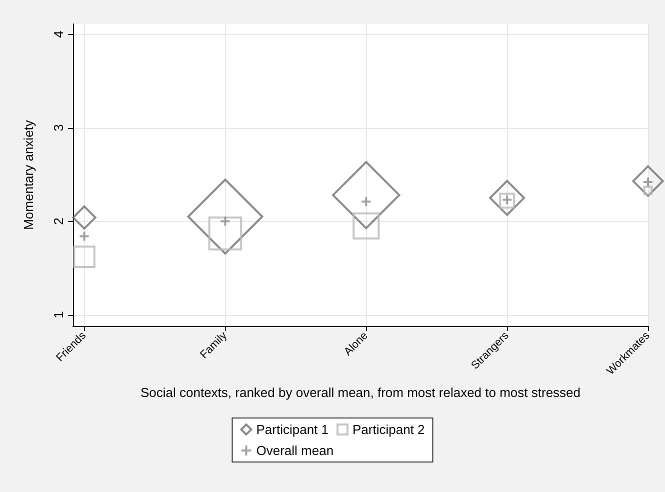  Describe the element at coordinates (28, 175) in the screenshot. I see `y-axis-title: Momentary anxiety` at that location.